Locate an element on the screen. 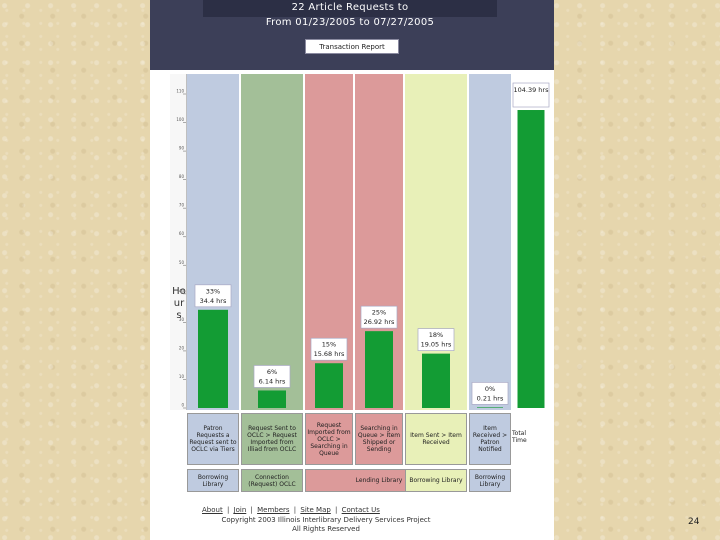 This screenshot has height=540, width=720. y-tick-label: 10 is located at coordinates (182, 376).